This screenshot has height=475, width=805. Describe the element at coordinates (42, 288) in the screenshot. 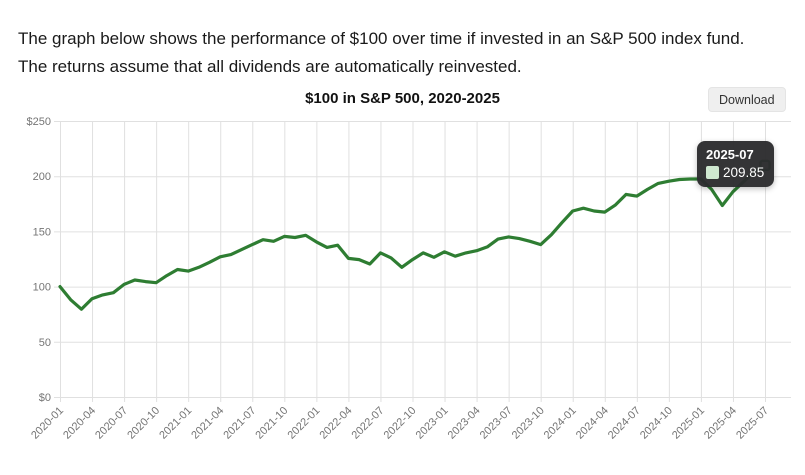

I see `y-tick-label: 100` at that location.